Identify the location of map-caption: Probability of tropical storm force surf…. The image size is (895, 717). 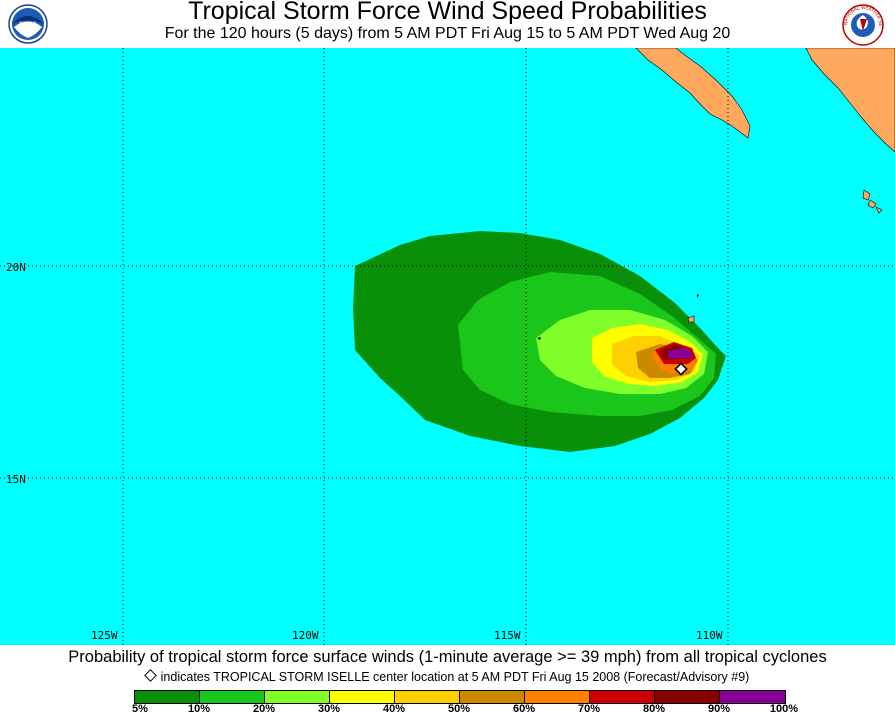
(447, 657).